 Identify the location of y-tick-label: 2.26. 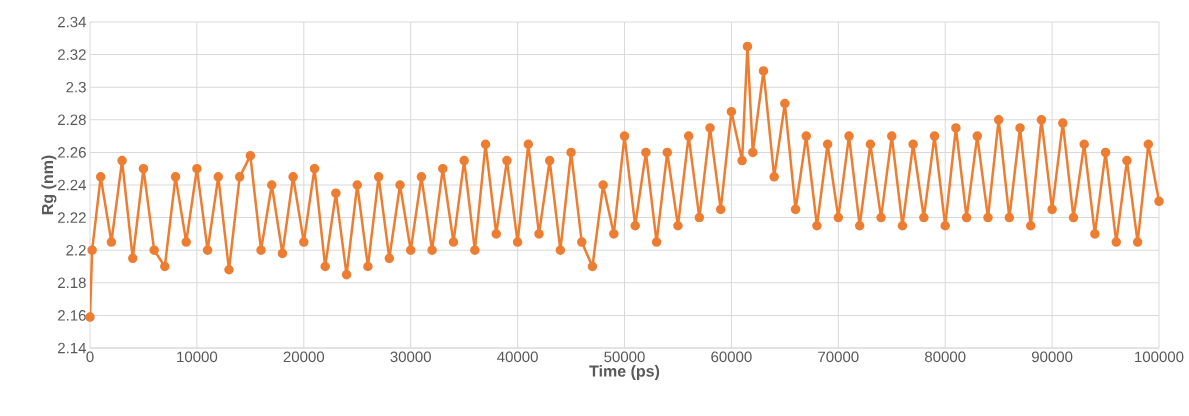
(72, 152).